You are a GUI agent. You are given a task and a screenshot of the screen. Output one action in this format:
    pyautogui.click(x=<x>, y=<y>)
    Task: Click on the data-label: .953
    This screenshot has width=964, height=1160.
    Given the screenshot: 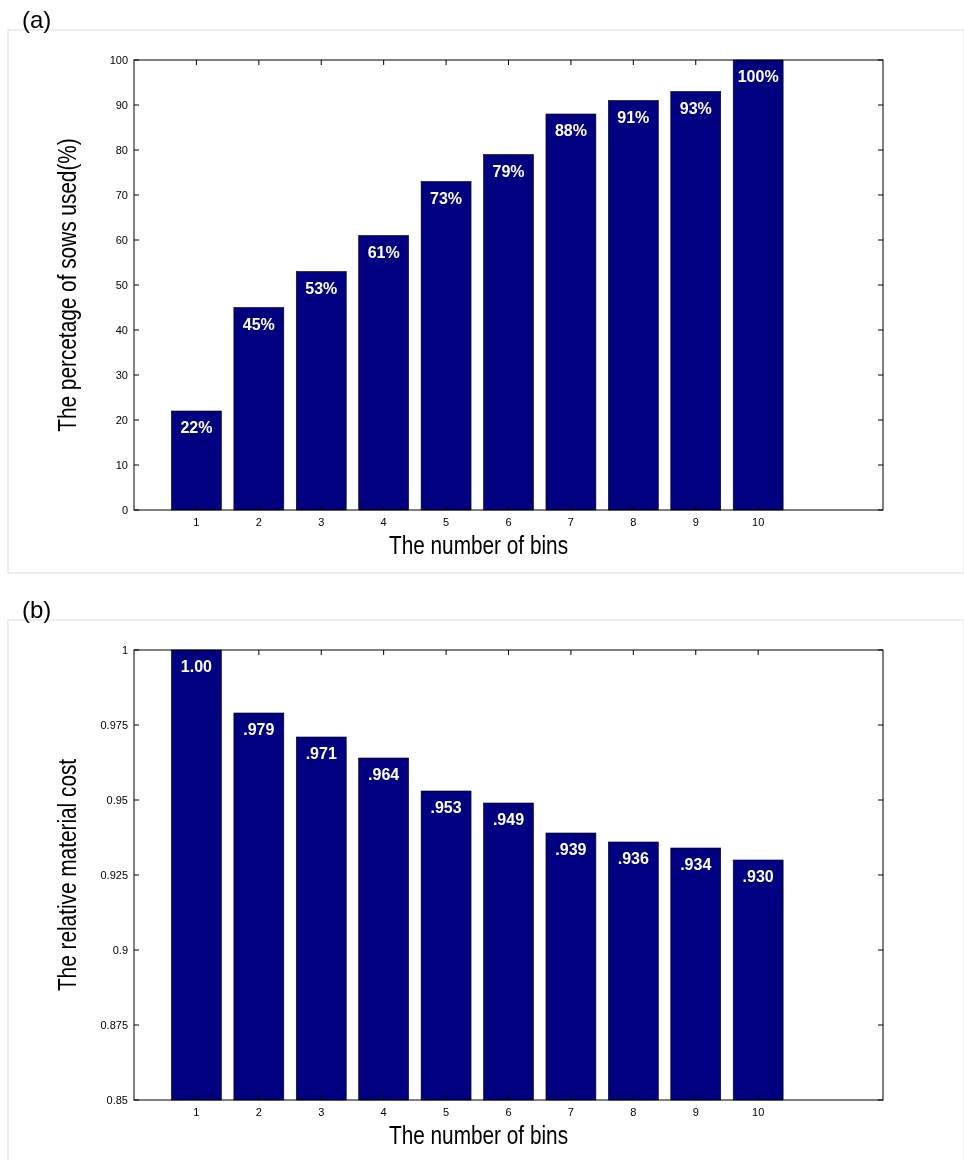 What is the action you would take?
    pyautogui.click(x=446, y=807)
    